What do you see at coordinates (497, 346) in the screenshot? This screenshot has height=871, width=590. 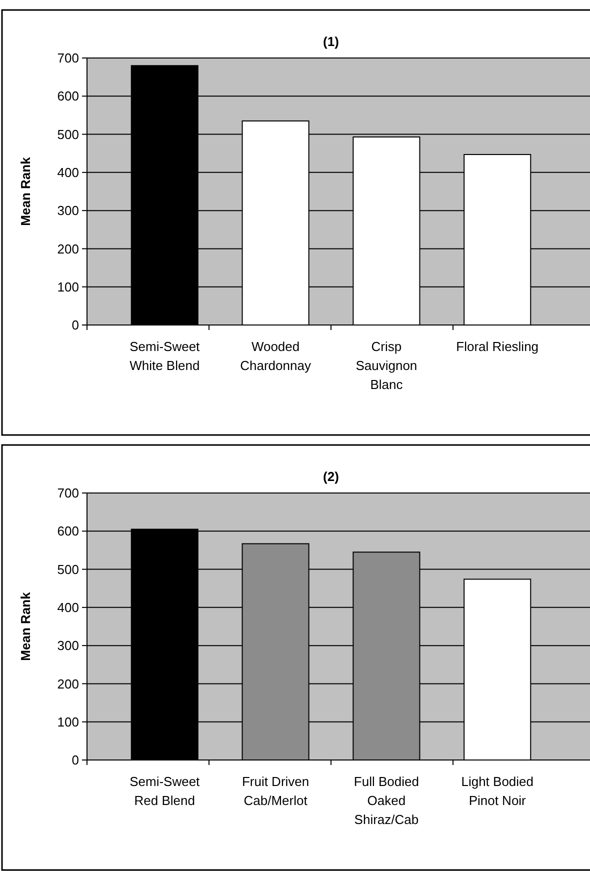 I see `x-tick-label: Floral Riesling` at bounding box center [497, 346].